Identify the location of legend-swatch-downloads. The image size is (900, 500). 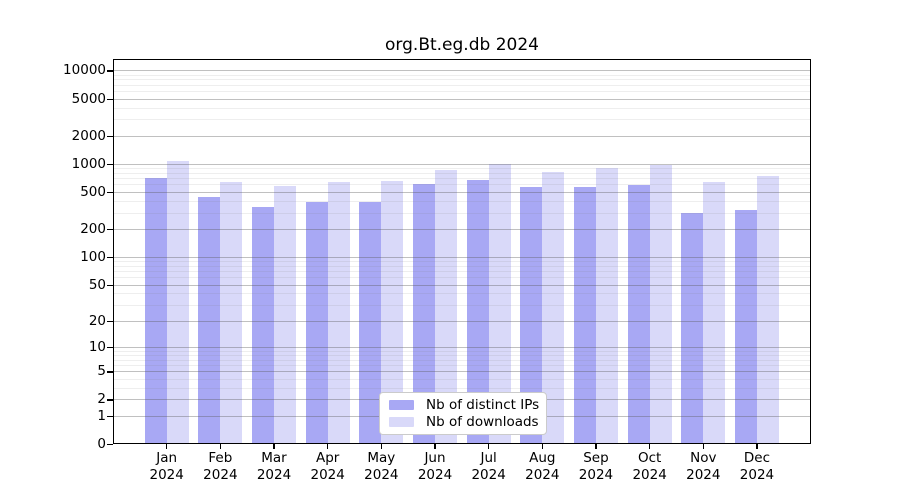
(401, 422).